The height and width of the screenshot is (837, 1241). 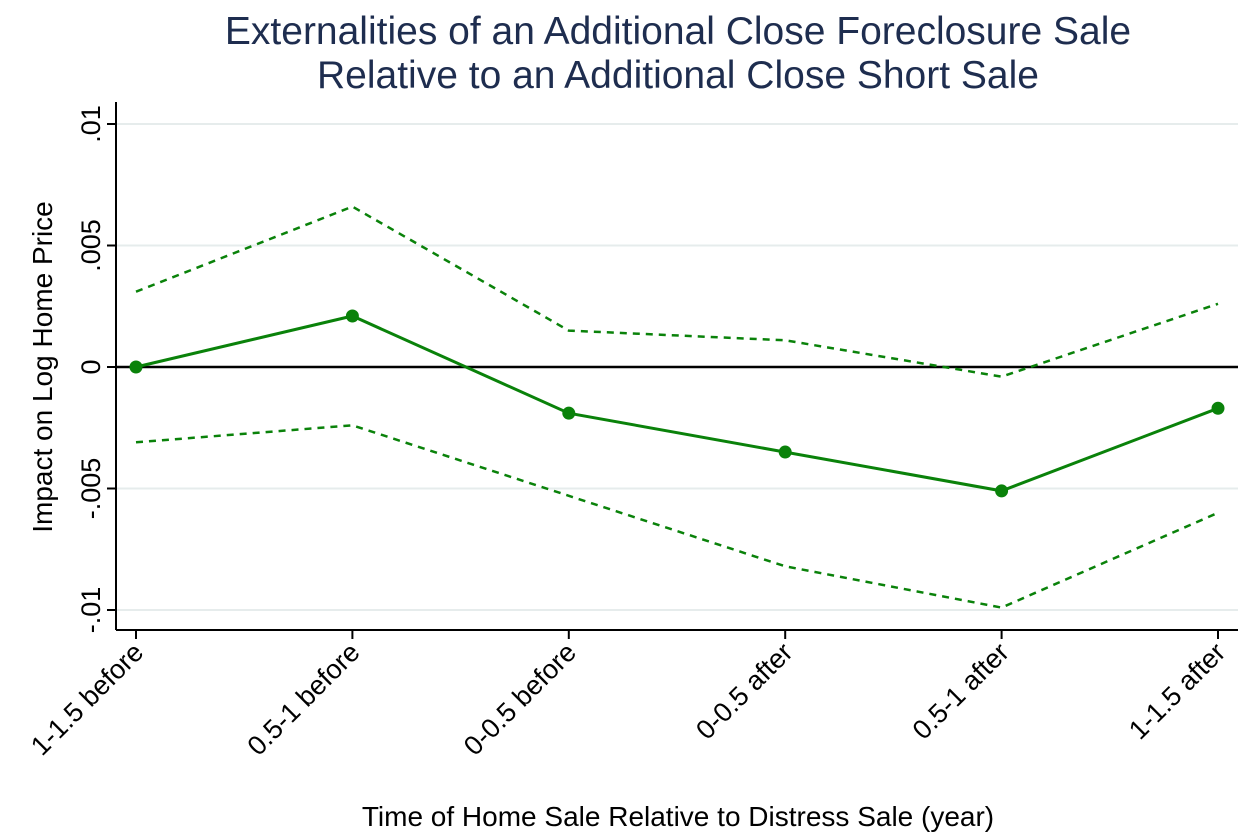 What do you see at coordinates (42, 367) in the screenshot?
I see `y-axis-label: Impact on Log Home Price` at bounding box center [42, 367].